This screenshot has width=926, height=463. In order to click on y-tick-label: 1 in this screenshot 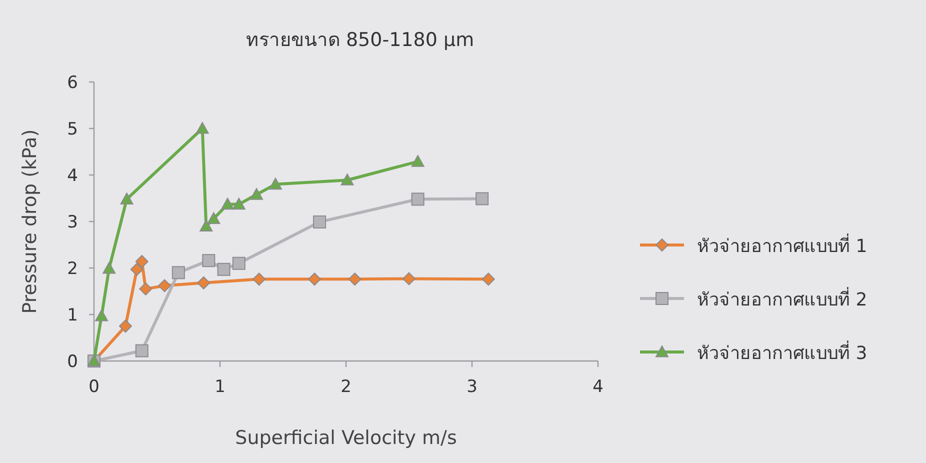, I will do `click(72, 316)`.